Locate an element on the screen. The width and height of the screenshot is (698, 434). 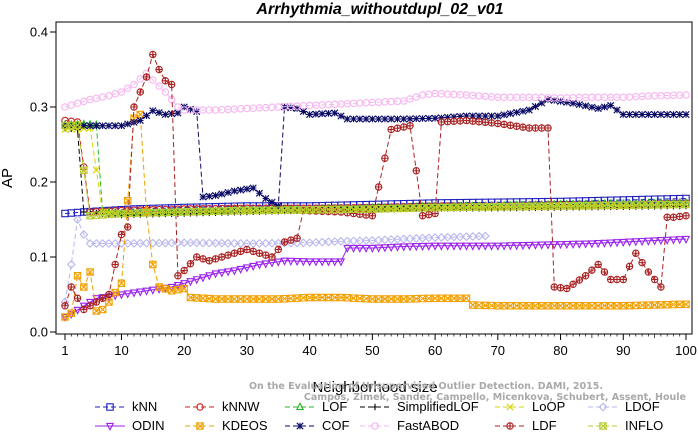
legend-item-INFLO: INFLO is located at coordinates (625, 425).